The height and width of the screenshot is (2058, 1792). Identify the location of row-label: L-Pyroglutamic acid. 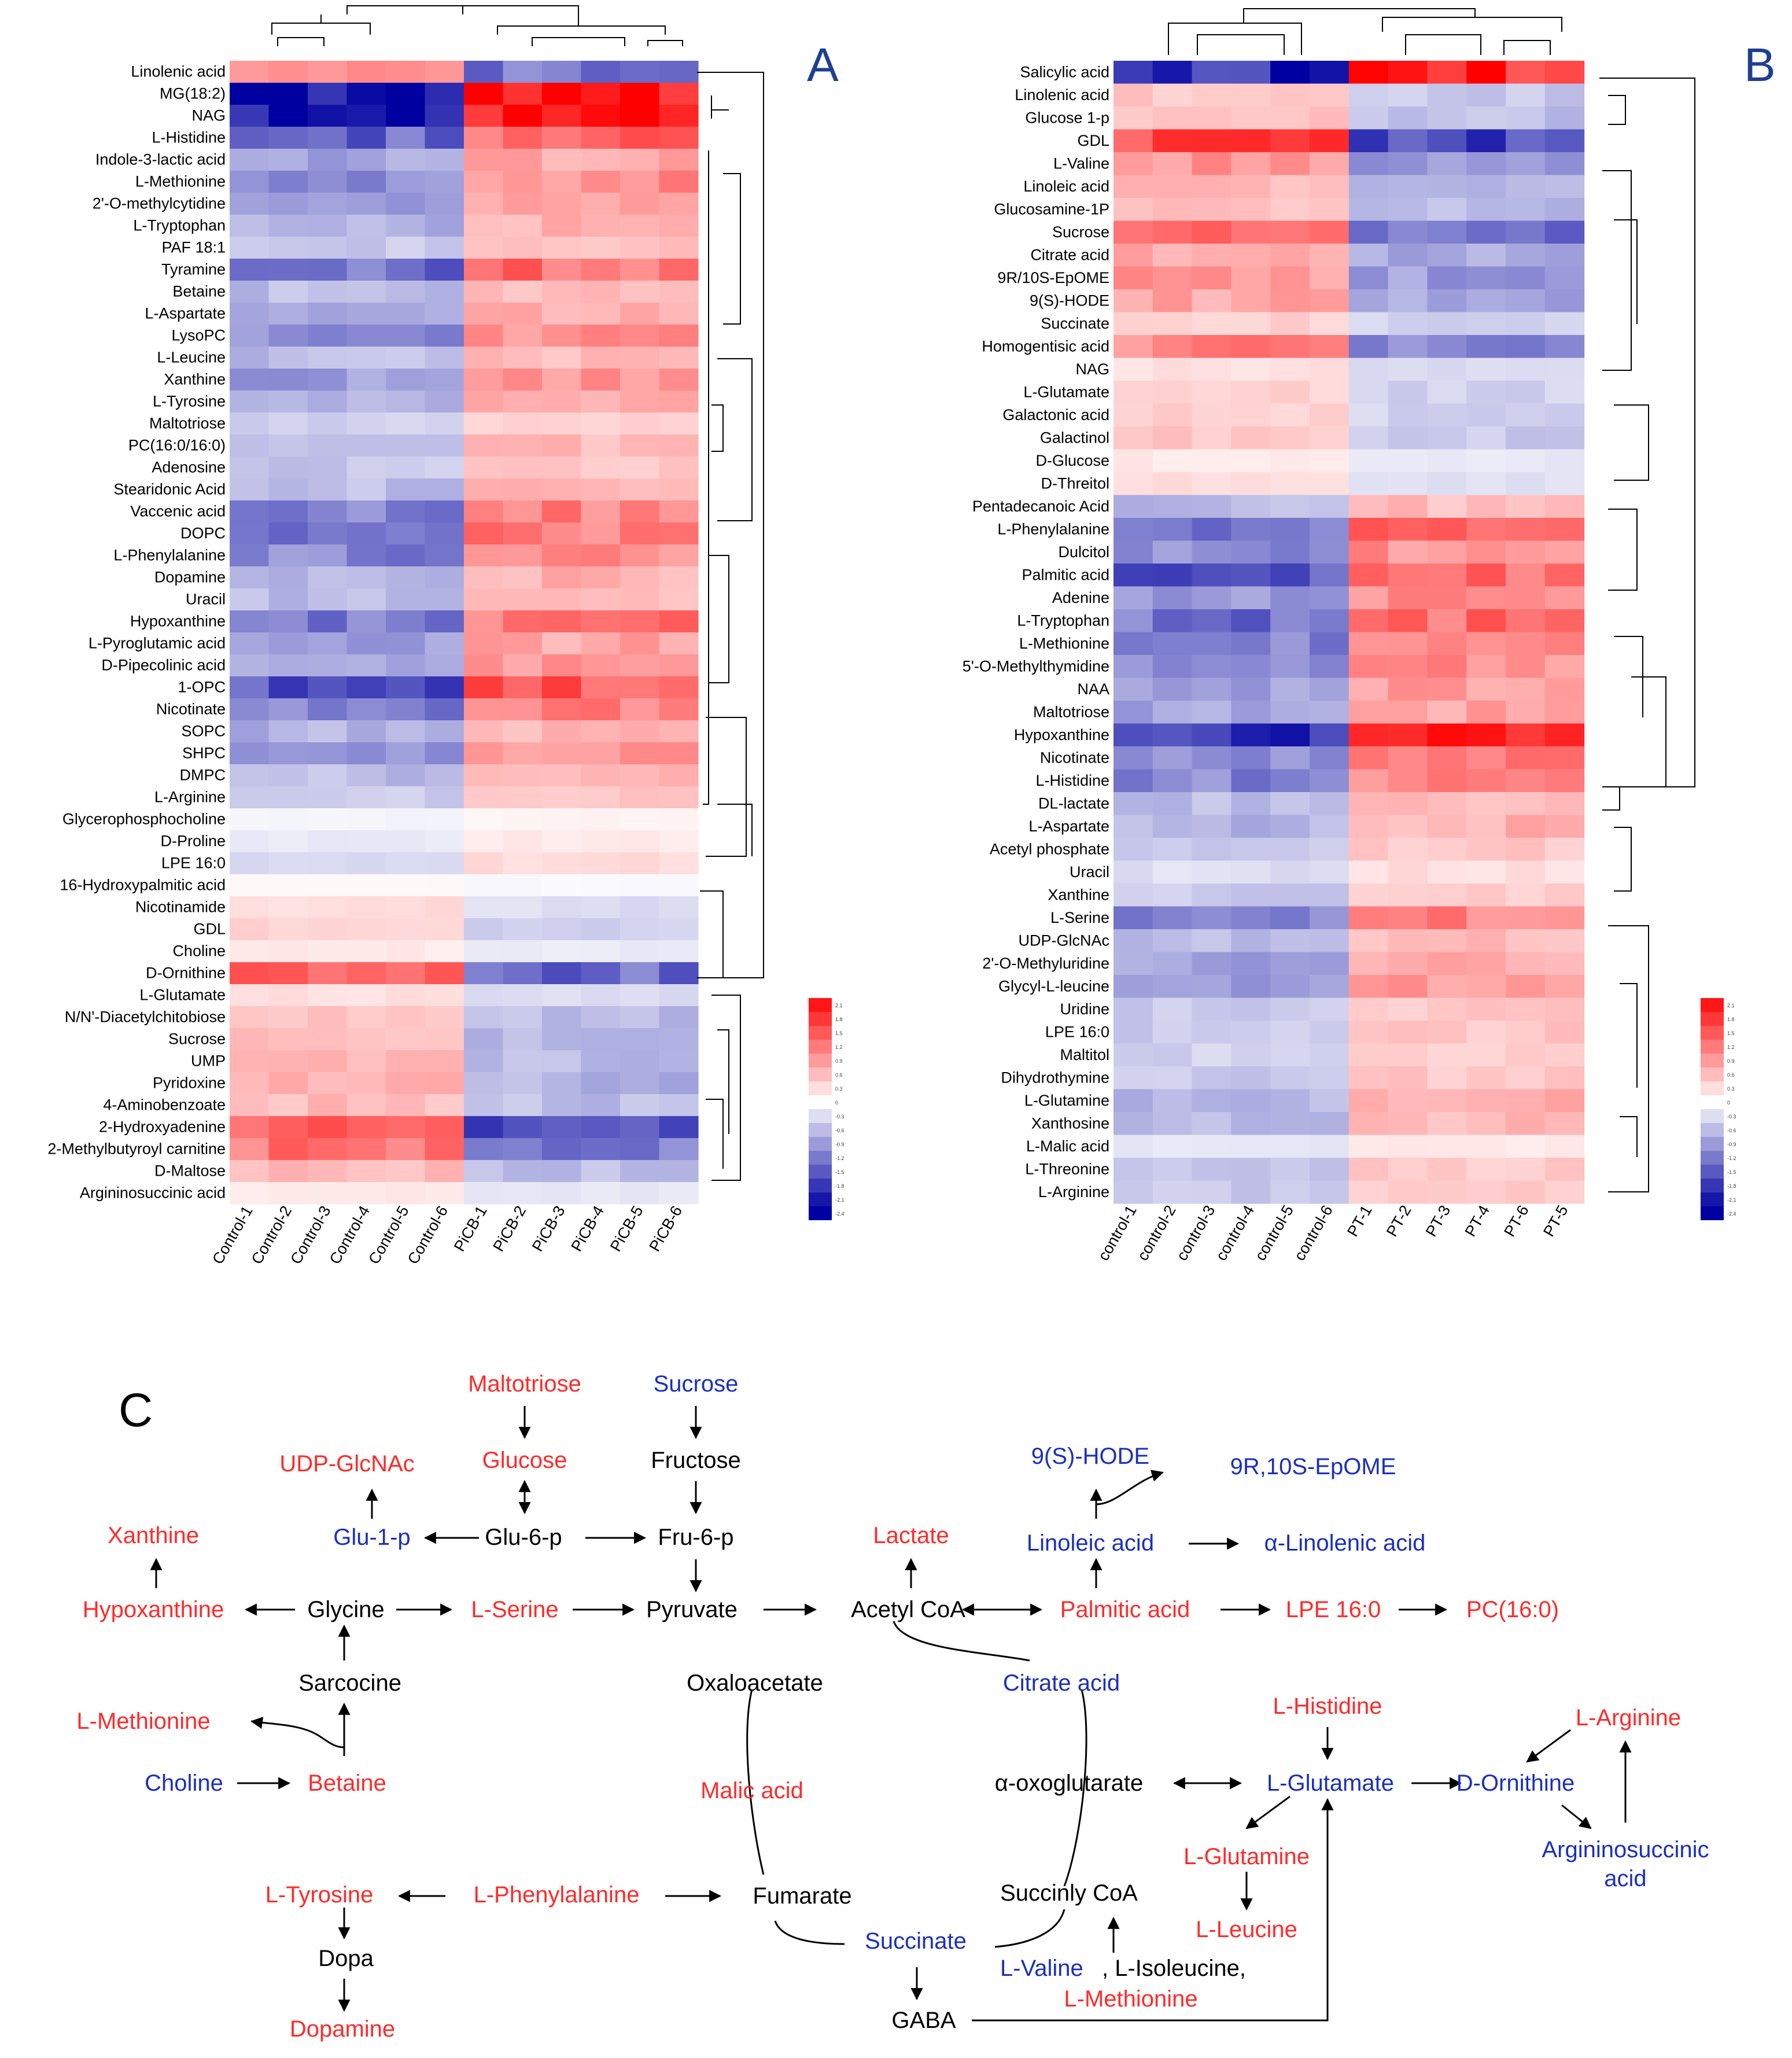
(157, 642).